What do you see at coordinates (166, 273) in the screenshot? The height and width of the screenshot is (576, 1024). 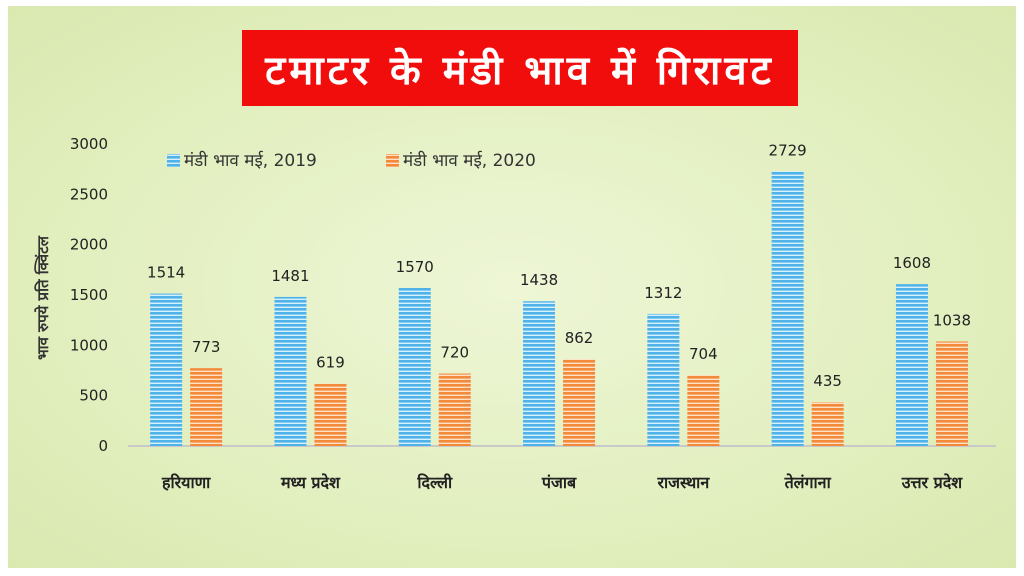 I see `data-label: 1514` at bounding box center [166, 273].